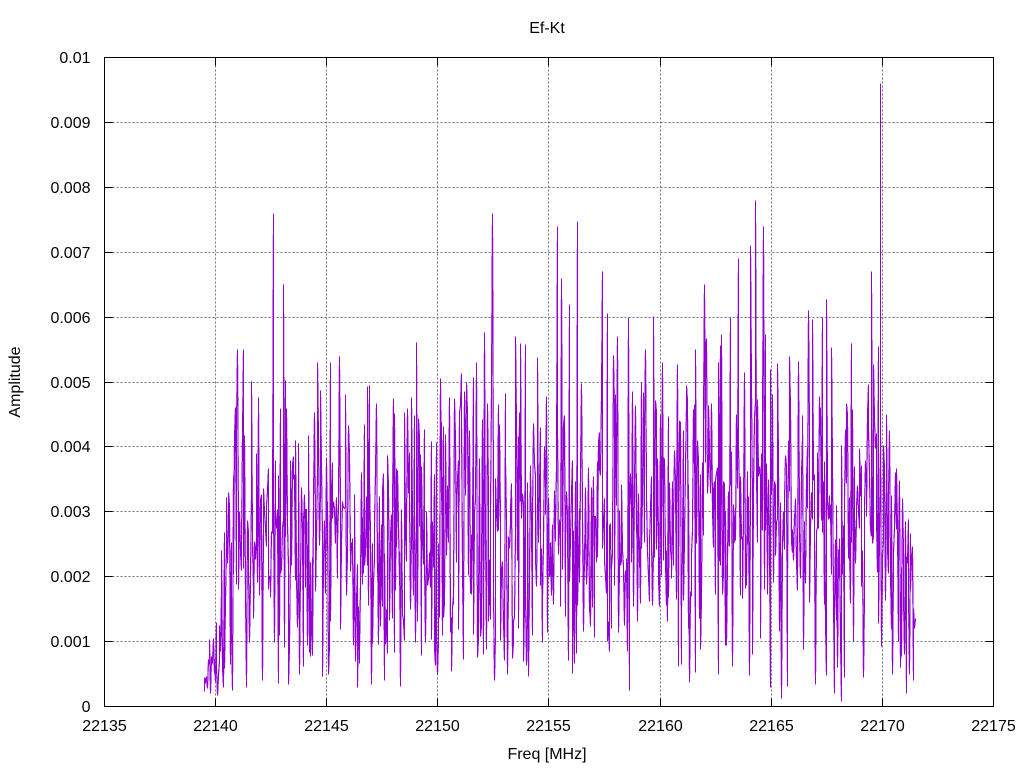 The image size is (1024, 773). I want to click on svg-text: Amplitude, so click(15, 381).